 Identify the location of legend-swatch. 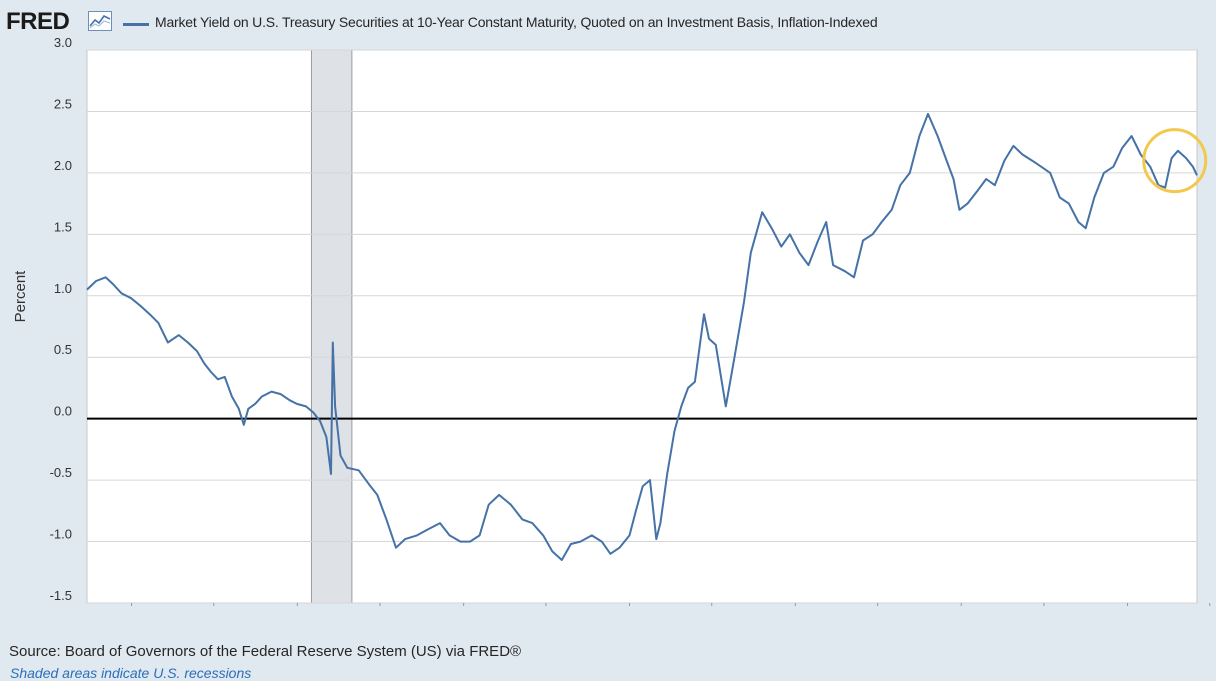
(136, 24).